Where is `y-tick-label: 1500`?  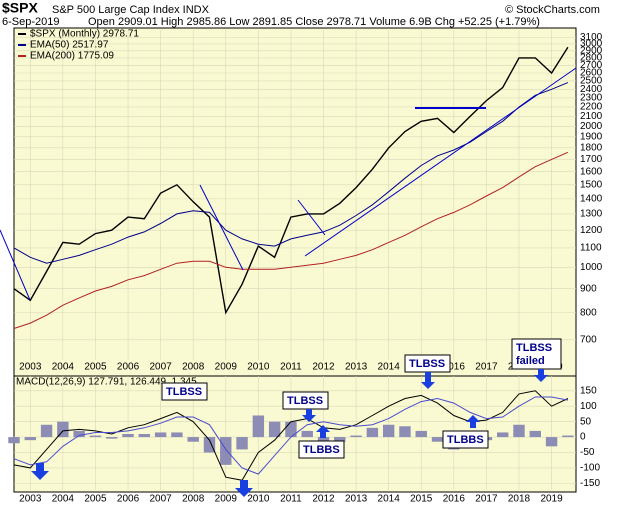
y-tick-label: 1500 is located at coordinates (591, 184).